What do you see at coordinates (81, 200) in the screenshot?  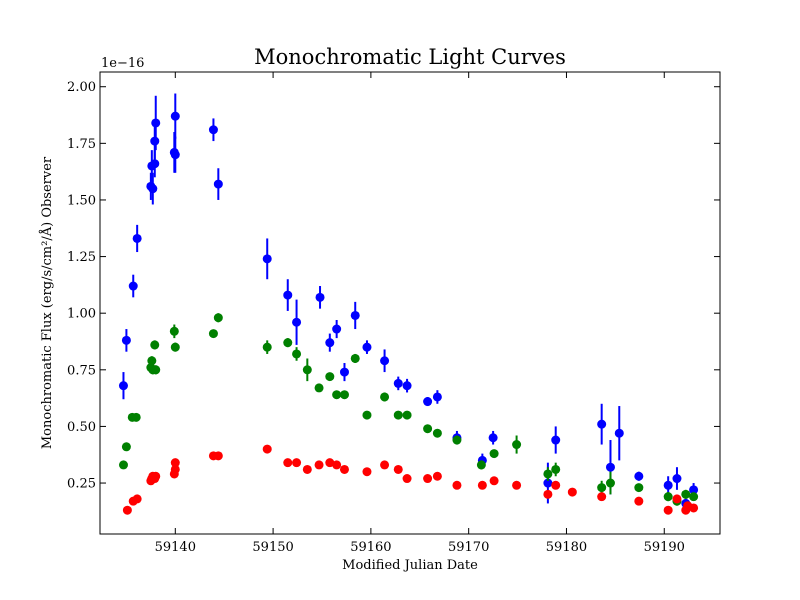 I see `y-tick-label: 1.50` at bounding box center [81, 200].